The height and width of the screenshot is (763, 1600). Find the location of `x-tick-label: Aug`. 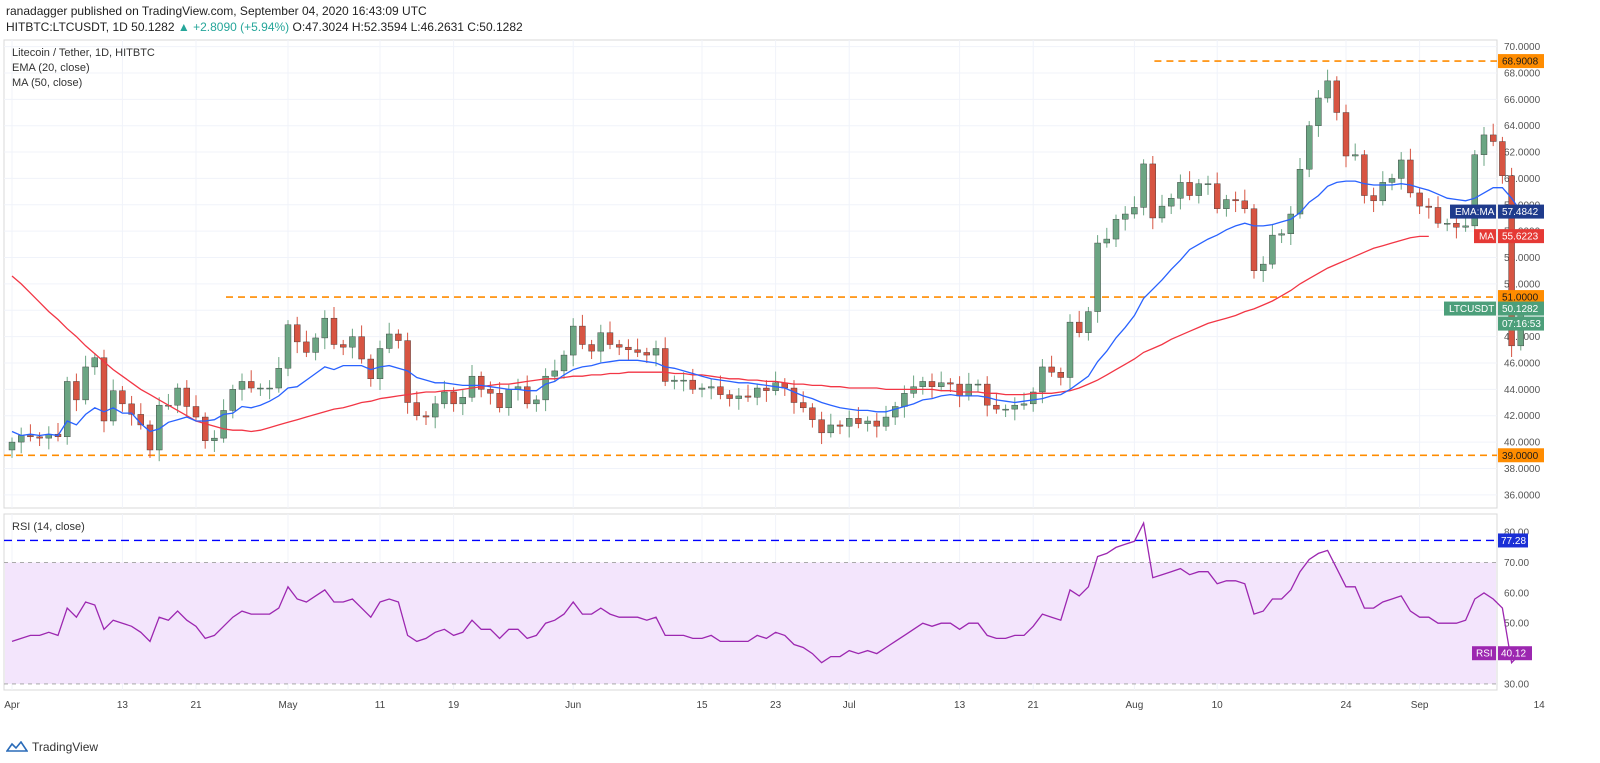

x-tick-label: Aug is located at coordinates (1135, 705).